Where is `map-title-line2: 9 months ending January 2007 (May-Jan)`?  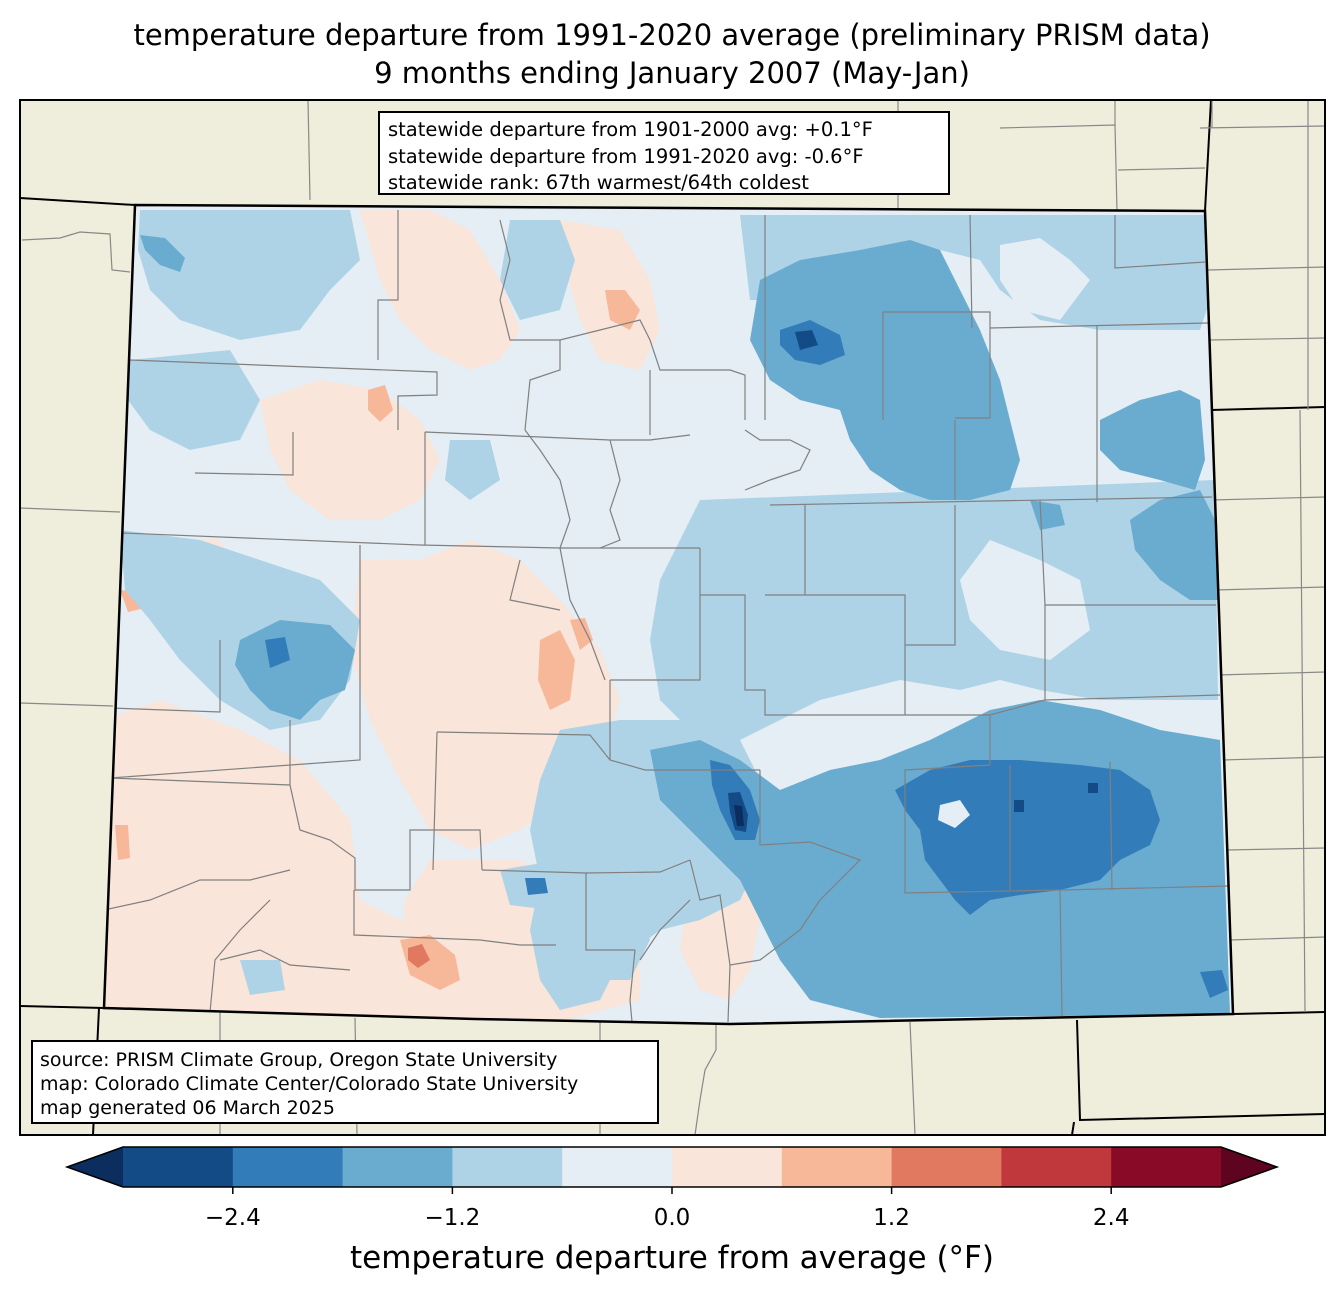
map-title-line2: 9 months ending January 2007 (May-Jan) is located at coordinates (672, 73).